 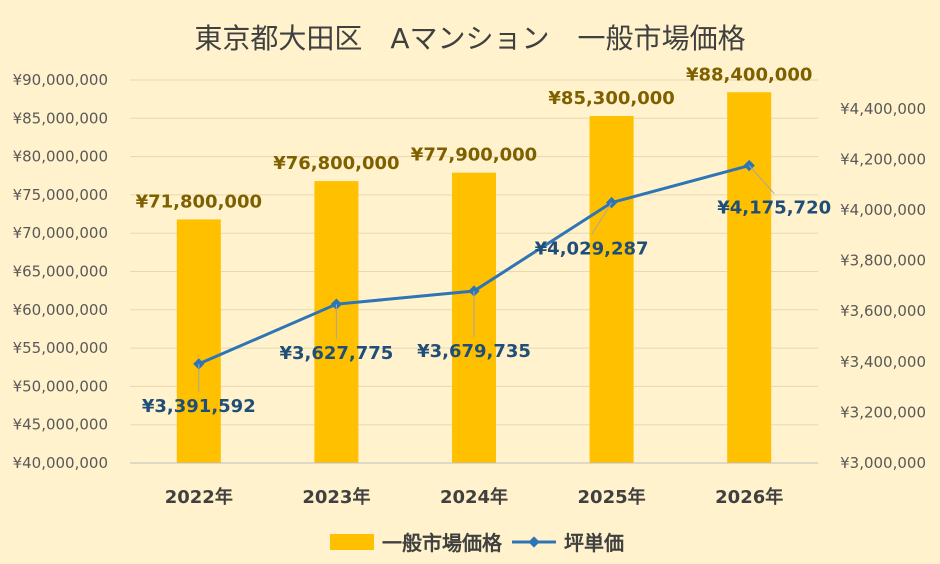 What do you see at coordinates (883, 311) in the screenshot?
I see `y-right-tick-label: ¥3,600,000` at bounding box center [883, 311].